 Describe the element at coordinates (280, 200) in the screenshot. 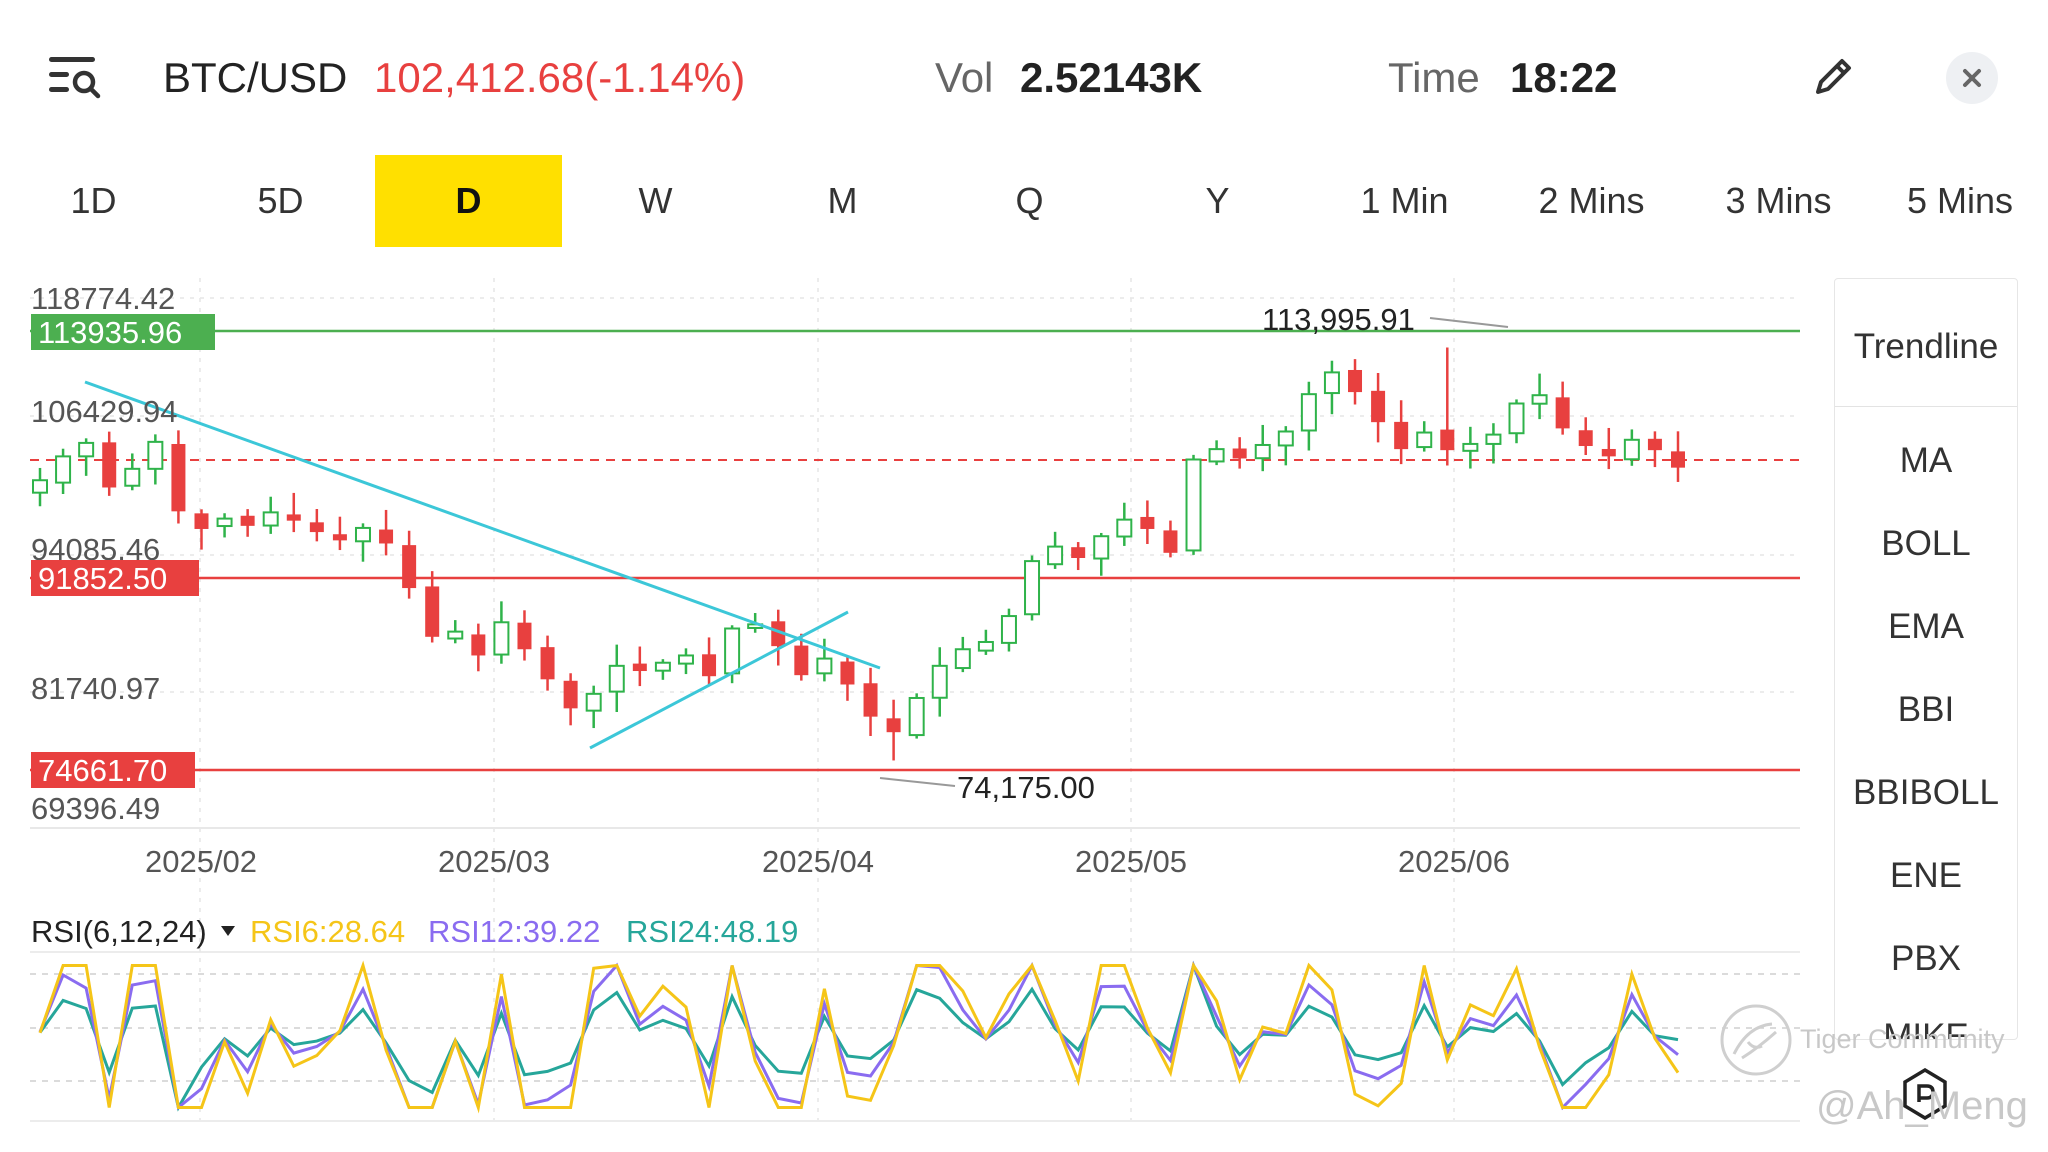

I see `tab-5d: 5D` at that location.